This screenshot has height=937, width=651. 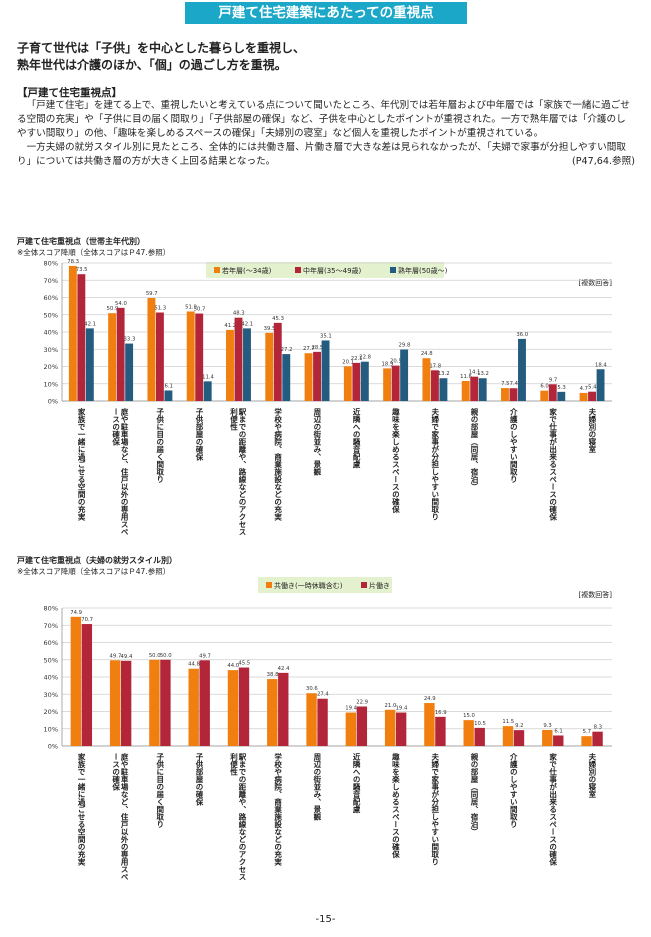 What do you see at coordinates (69, 93) in the screenshot?
I see `section-title: 【戸建て住宅重視点】` at bounding box center [69, 93].